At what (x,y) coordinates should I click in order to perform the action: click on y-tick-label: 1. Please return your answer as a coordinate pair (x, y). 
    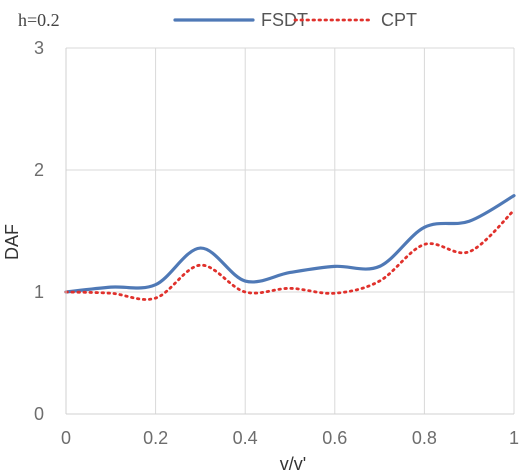
    Looking at the image, I should click on (39, 292).